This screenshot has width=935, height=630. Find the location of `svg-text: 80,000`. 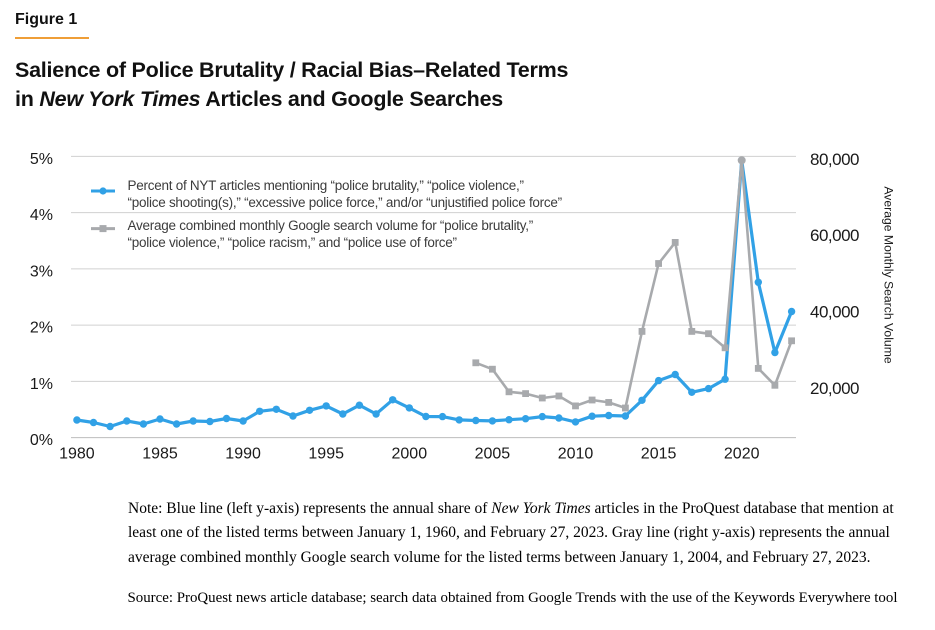

svg-text: 80,000 is located at coordinates (834, 159).